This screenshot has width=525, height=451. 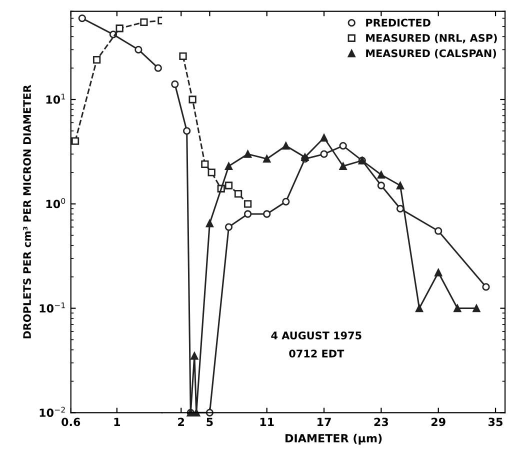 I want to click on x-axis-title: DIAMETER (µm), so click(x=334, y=439).